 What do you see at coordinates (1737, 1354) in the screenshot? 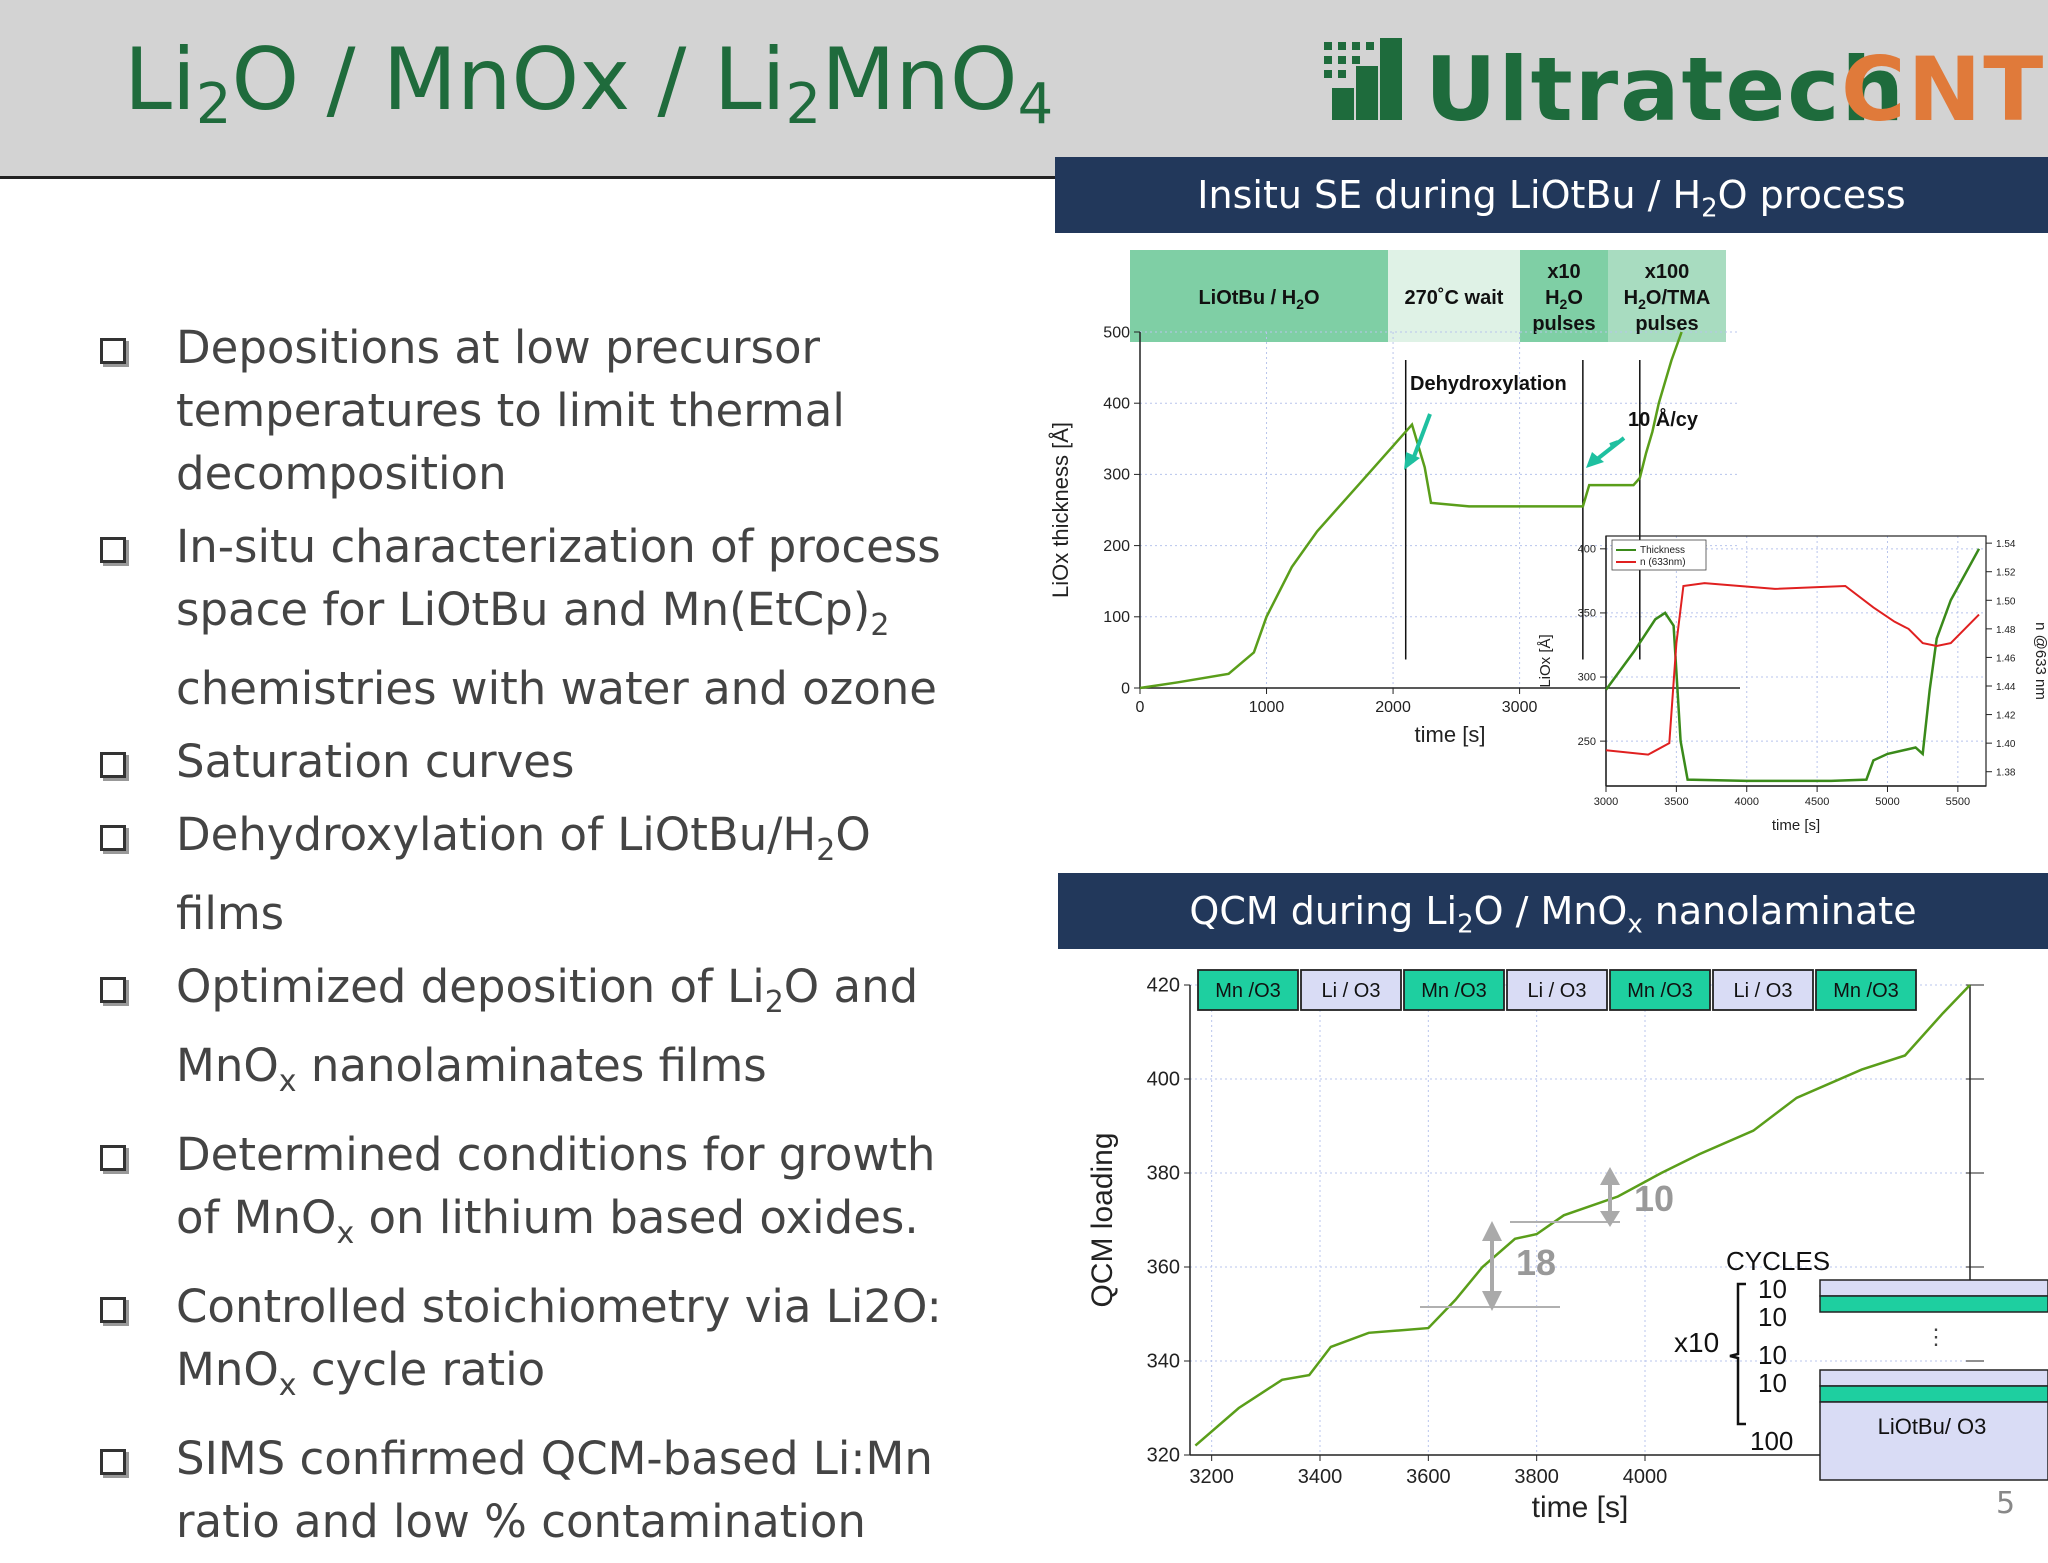
I see `cycle-bracket` at bounding box center [1737, 1354].